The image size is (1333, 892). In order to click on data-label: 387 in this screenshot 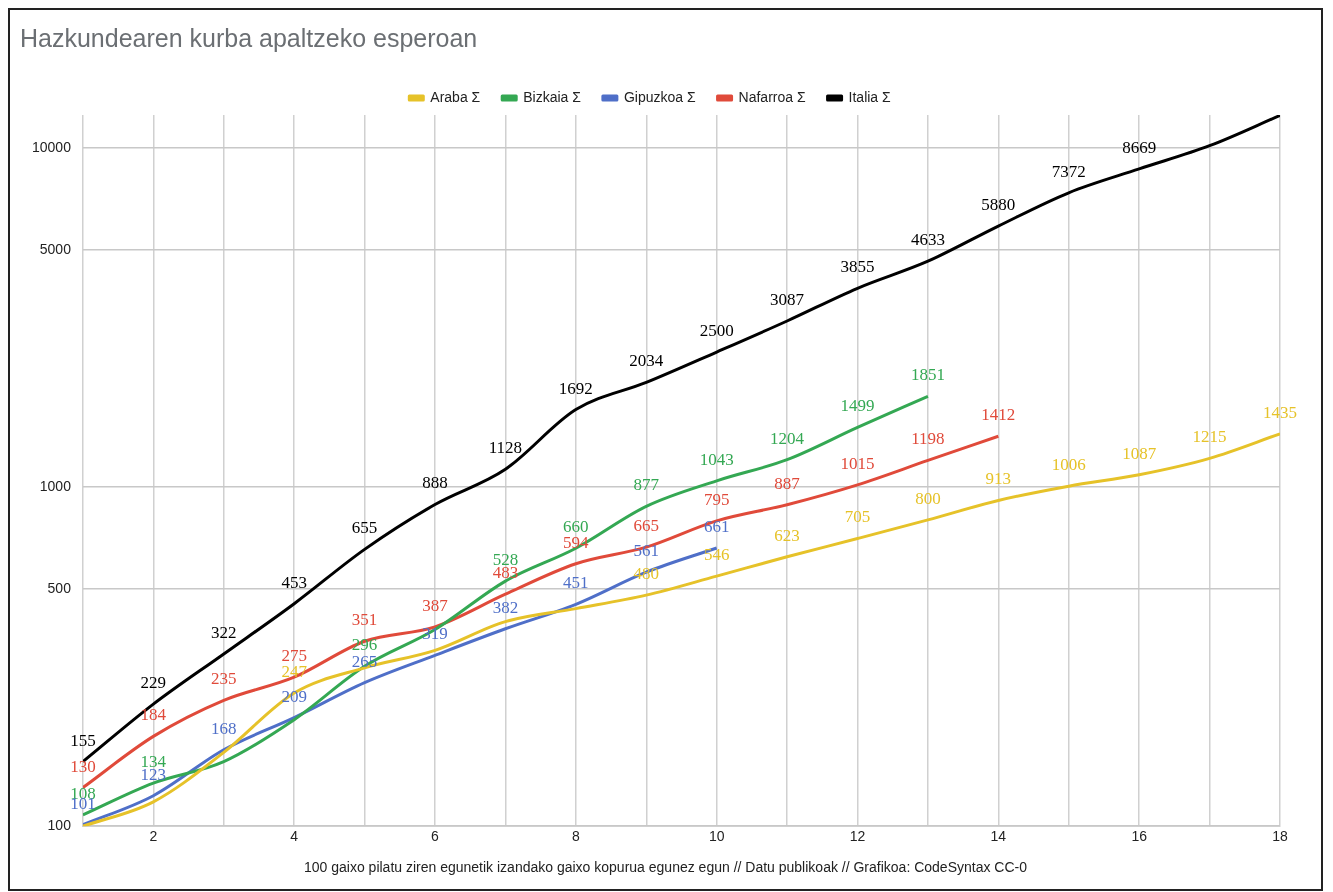, I will do `click(435, 605)`.